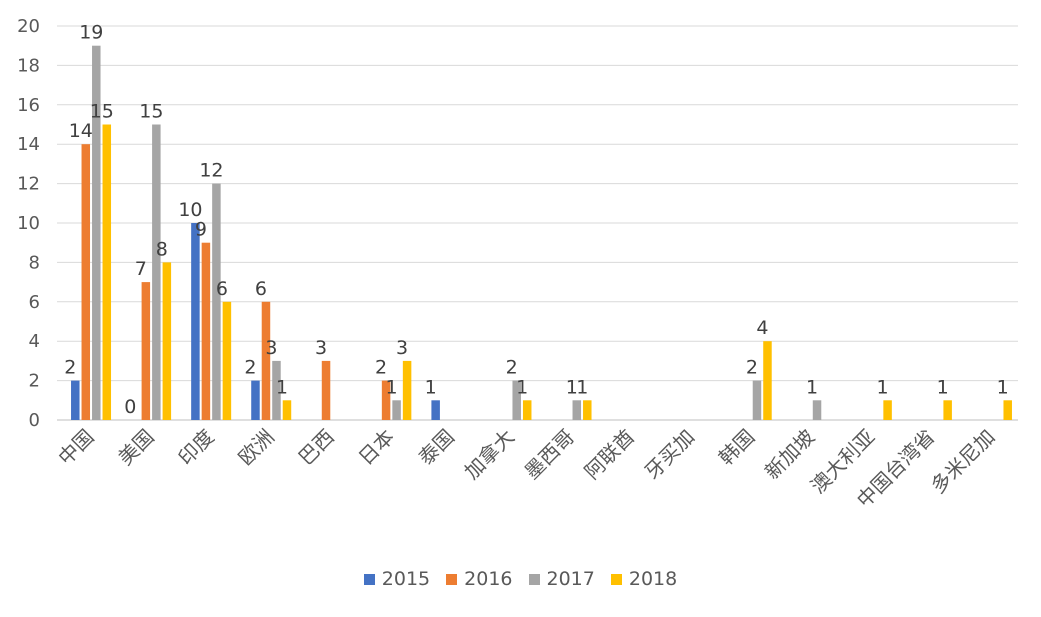 The width and height of the screenshot is (1041, 617). I want to click on data-label: 0, so click(130, 407).